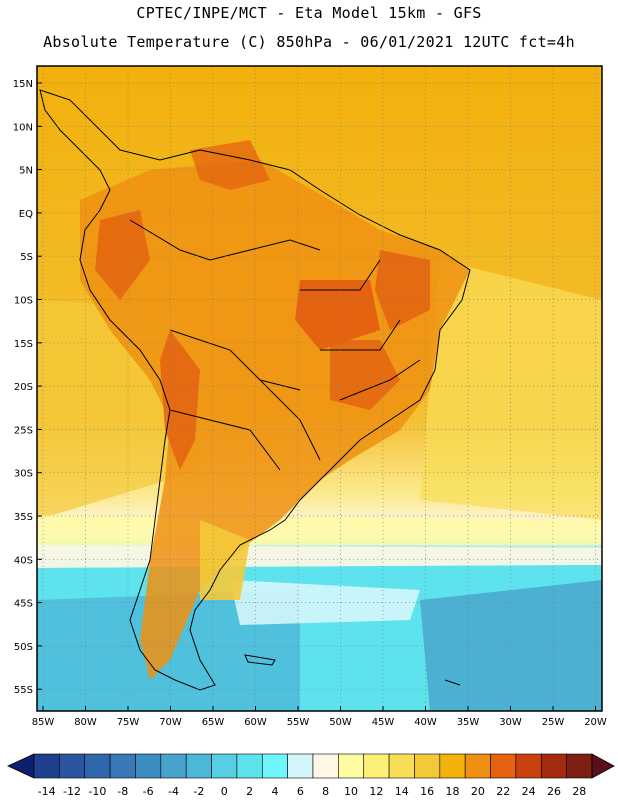 The image size is (618, 800). Describe the element at coordinates (340, 722) in the screenshot. I see `longitude-label: 50W` at that location.